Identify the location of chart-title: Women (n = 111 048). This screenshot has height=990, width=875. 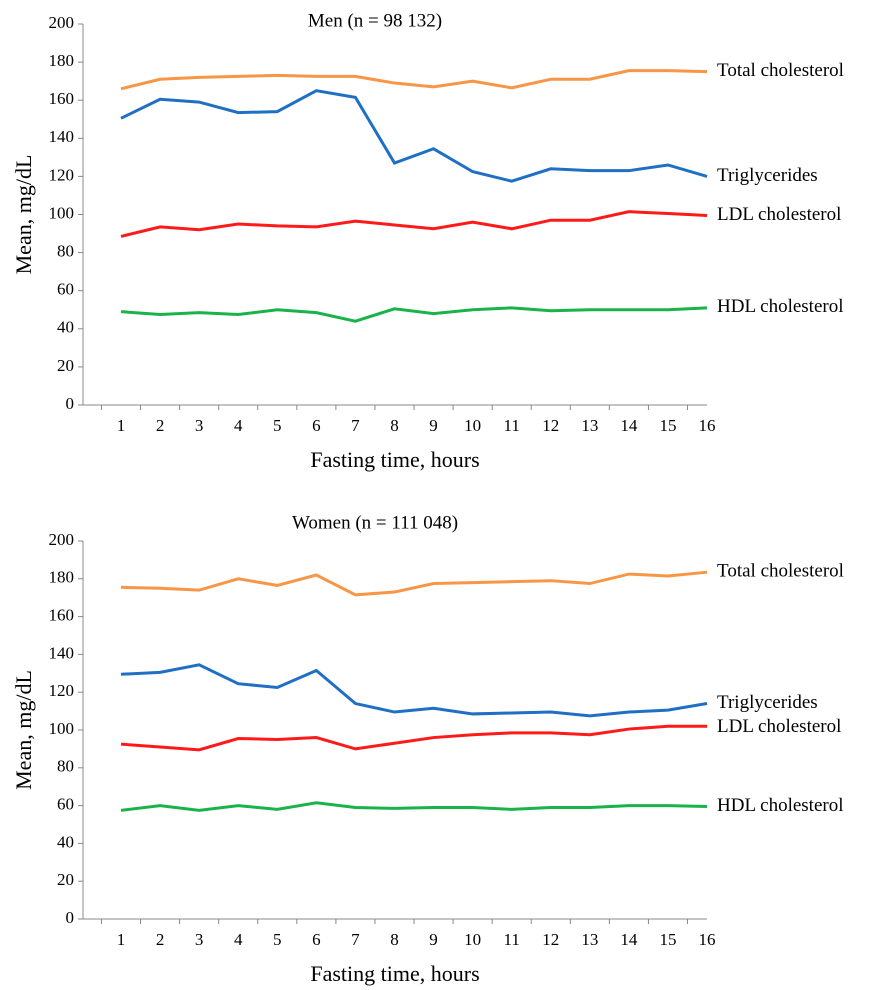
(375, 522).